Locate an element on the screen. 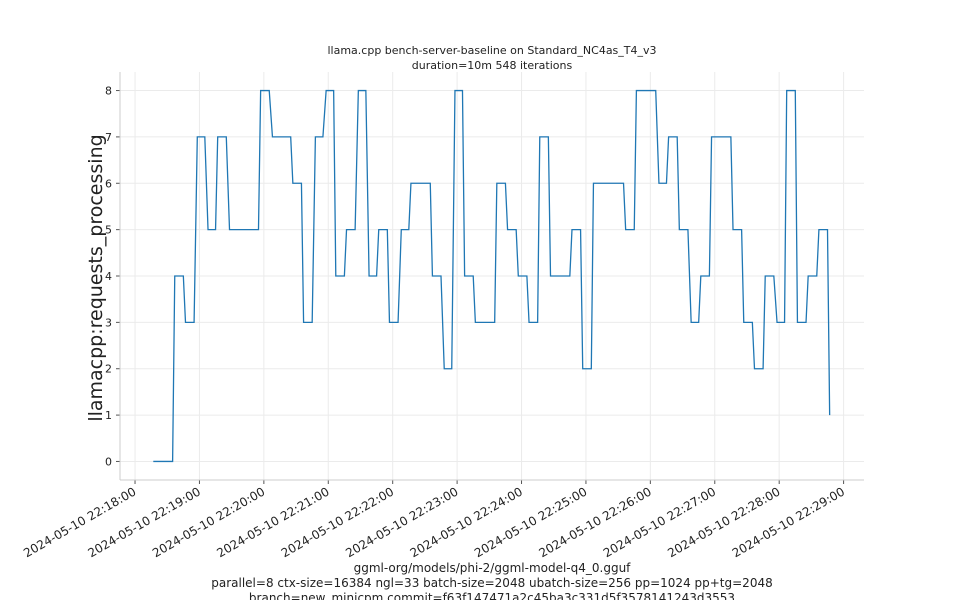 The image size is (960, 600). x-tick-label: 2024-05-10 22:29:00 is located at coordinates (788, 522).